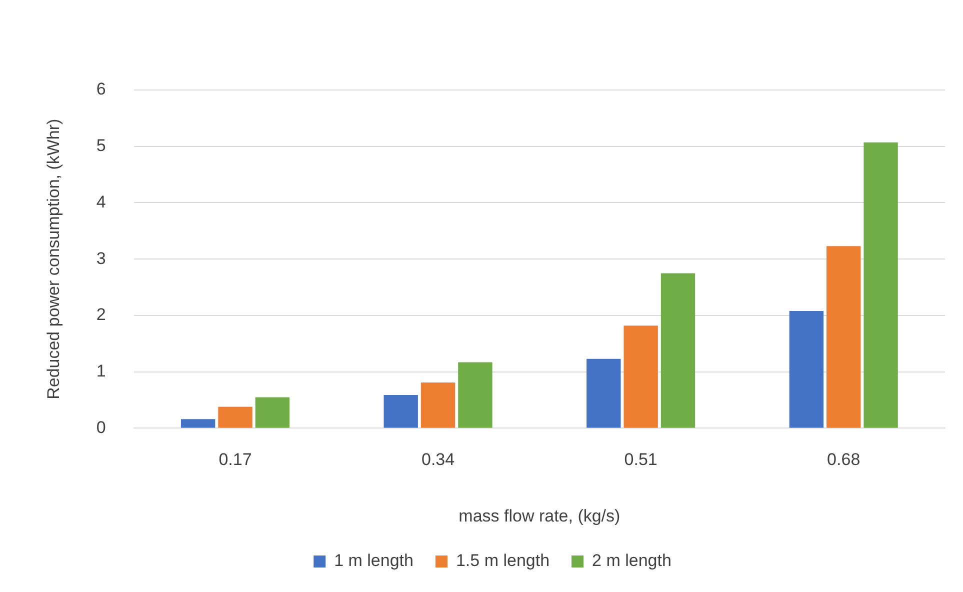 This screenshot has height=592, width=963. Describe the element at coordinates (843, 460) in the screenshot. I see `x-tick-label: 0.68` at that location.